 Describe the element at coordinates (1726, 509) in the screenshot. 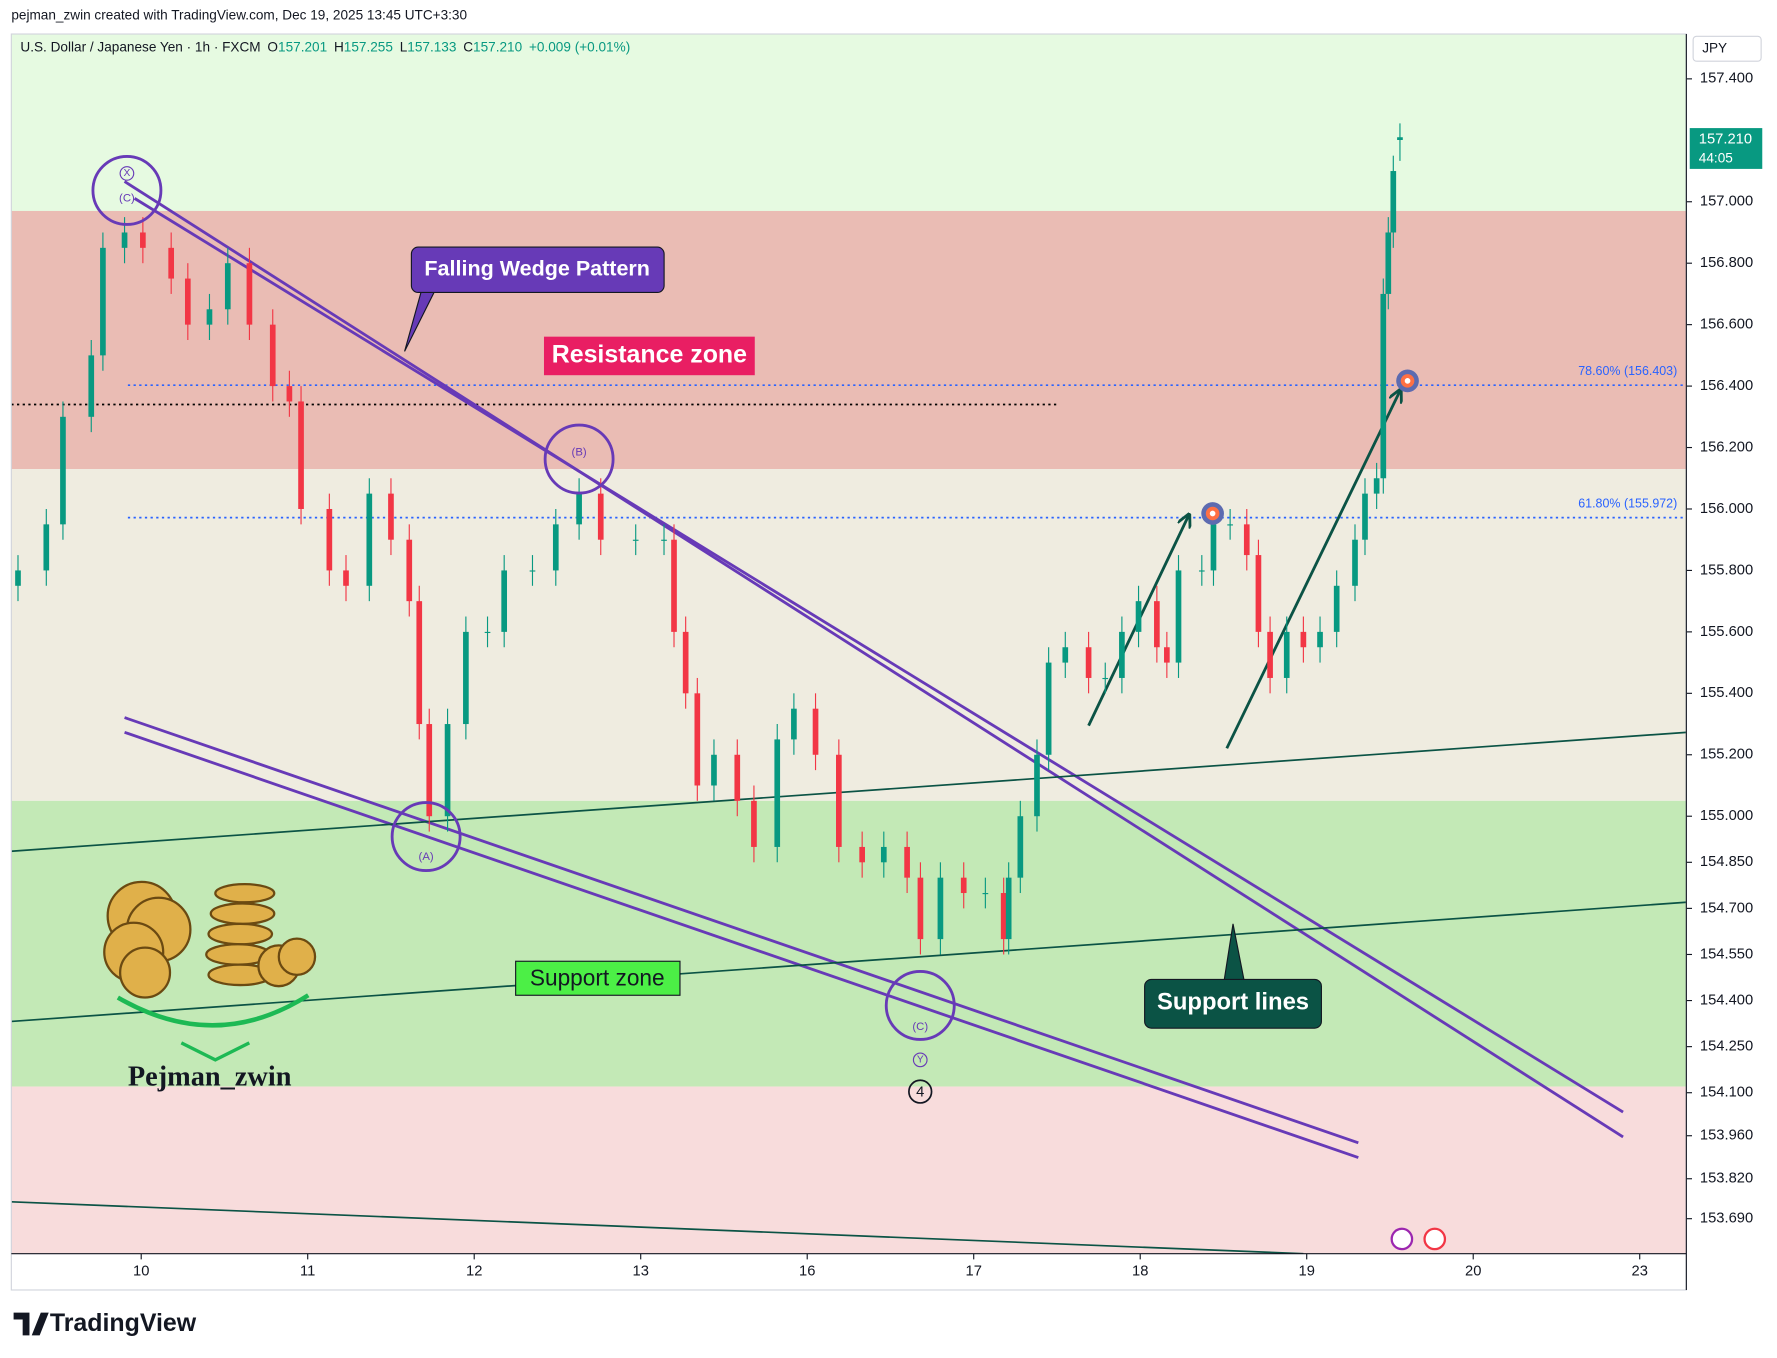

I see `y-tick-label: 156.000` at that location.